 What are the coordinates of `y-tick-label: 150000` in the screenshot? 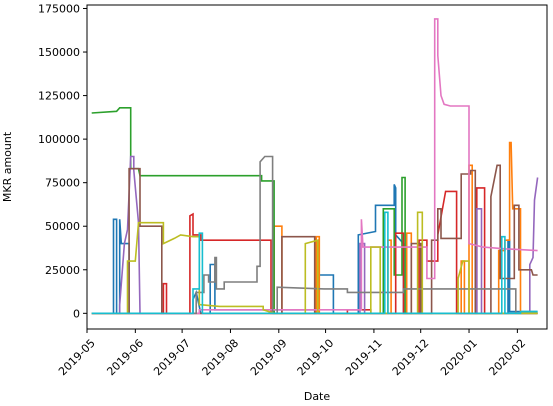 It's located at (59, 52).